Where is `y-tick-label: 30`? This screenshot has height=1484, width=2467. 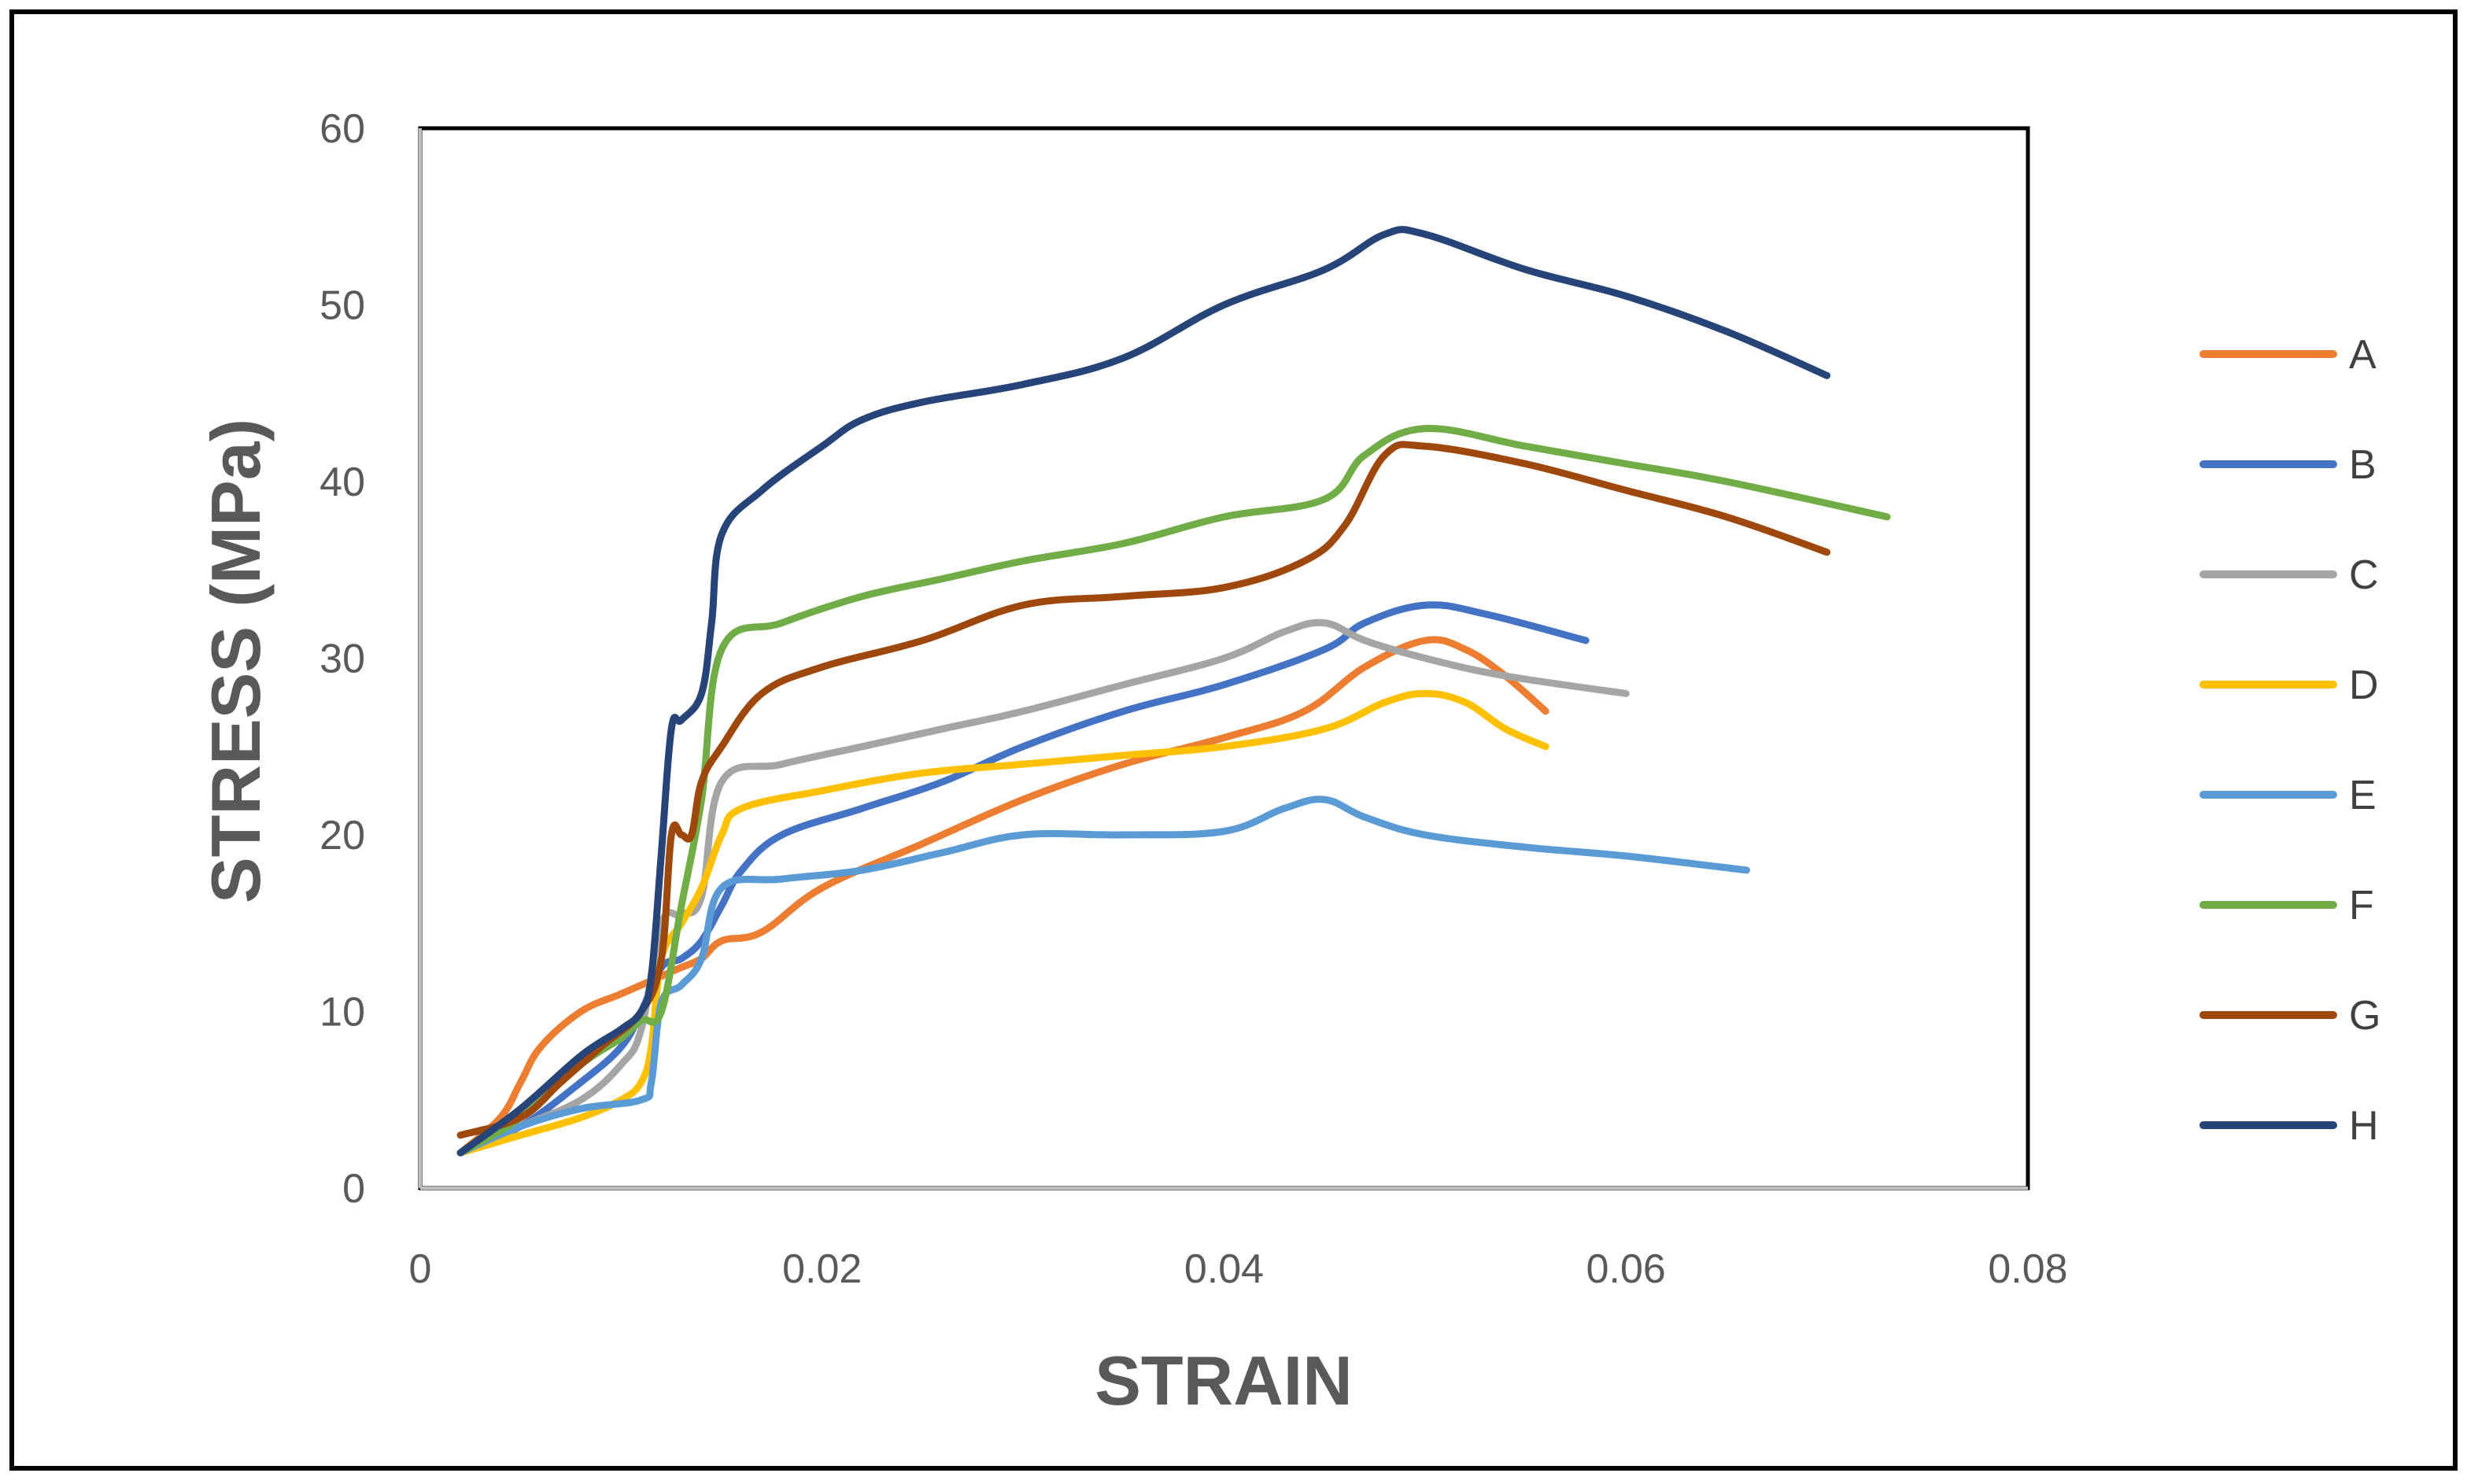 y-tick-label: 30 is located at coordinates (342, 659).